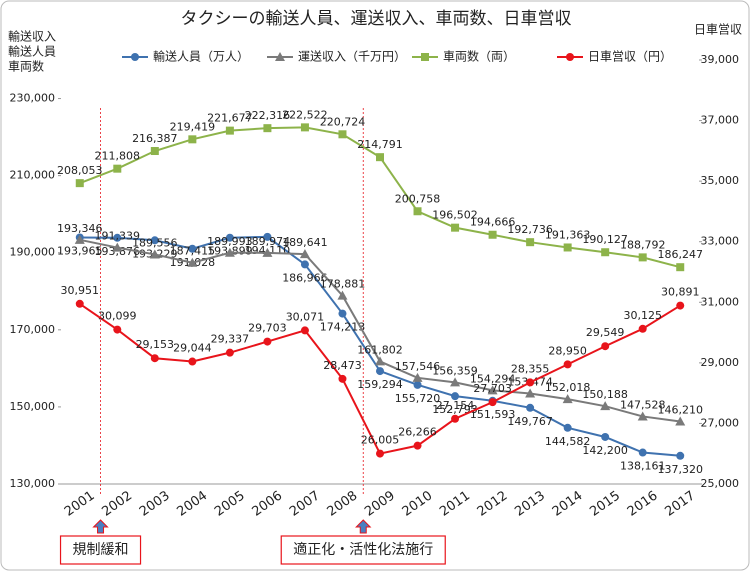 The width and height of the screenshot is (752, 573). What do you see at coordinates (642, 315) in the screenshot?
I see `data-label: 30,125` at bounding box center [642, 315].